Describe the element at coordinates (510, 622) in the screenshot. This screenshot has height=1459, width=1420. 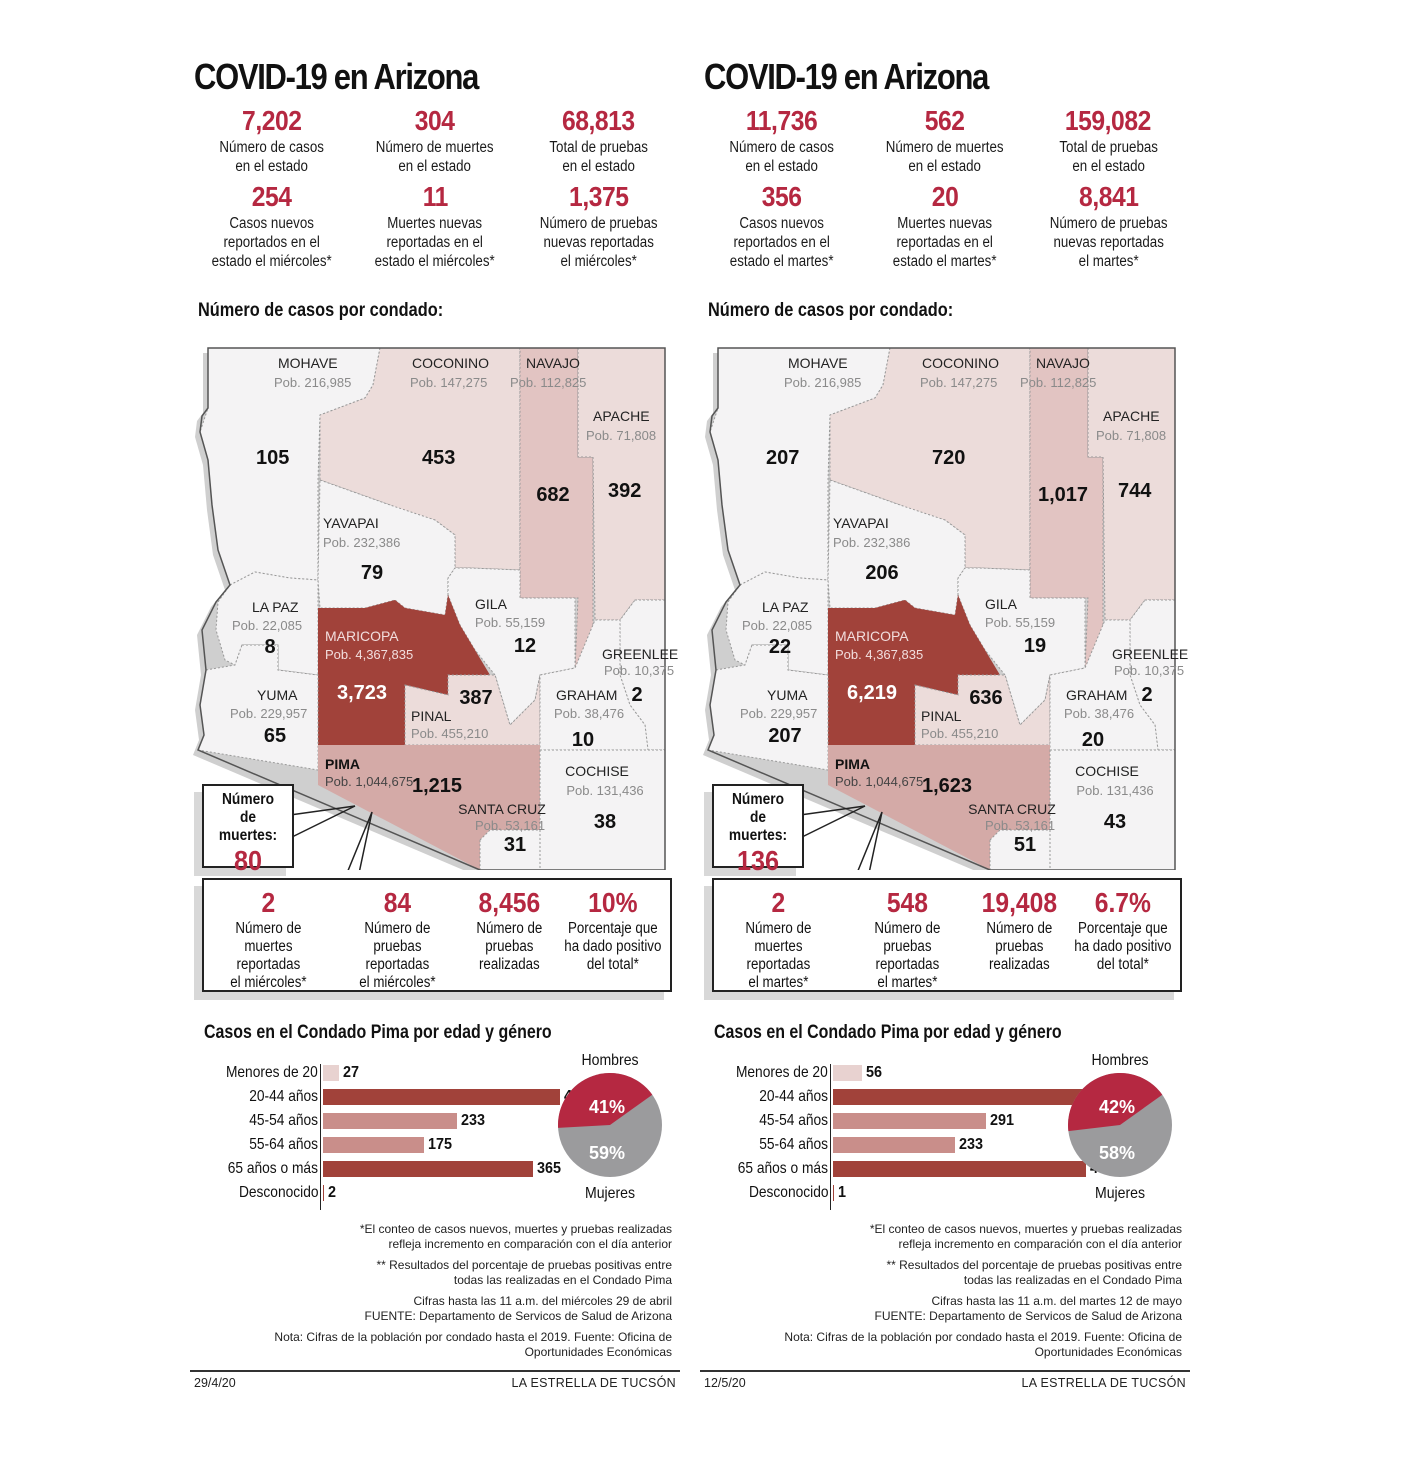
I see `svg-text: Pob. 55,159` at that location.